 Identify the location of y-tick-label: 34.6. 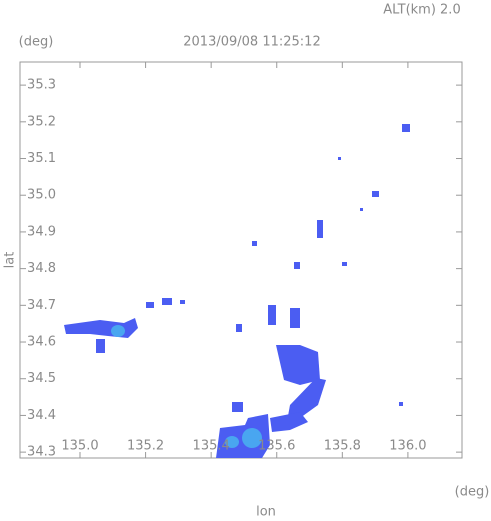
(41, 342).